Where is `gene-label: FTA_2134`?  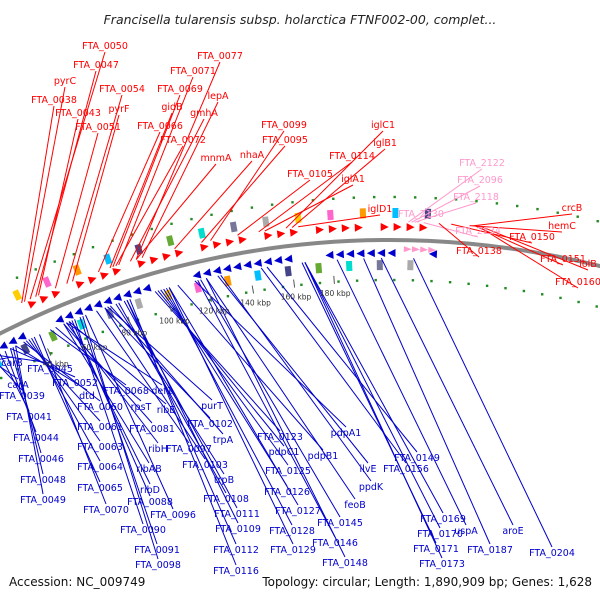
gene-label: FTA_2134 is located at coordinates (478, 231).